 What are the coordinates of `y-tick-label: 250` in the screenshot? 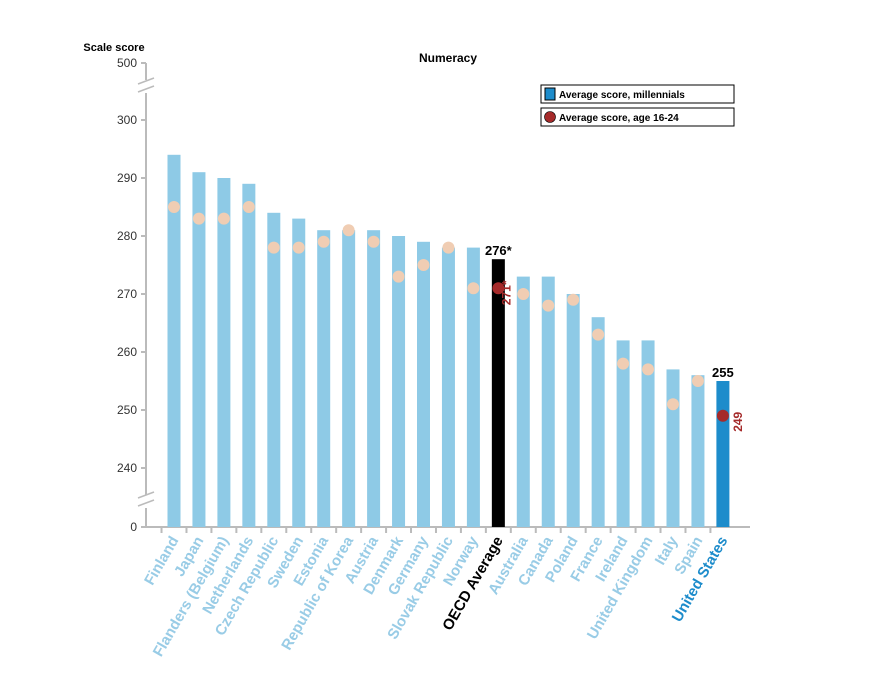 It's located at (127, 410).